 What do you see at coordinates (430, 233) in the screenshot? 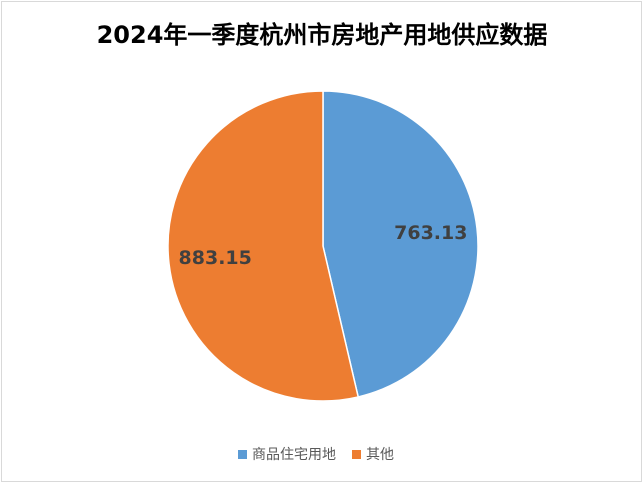
I see `data-label: 763.13` at bounding box center [430, 233].